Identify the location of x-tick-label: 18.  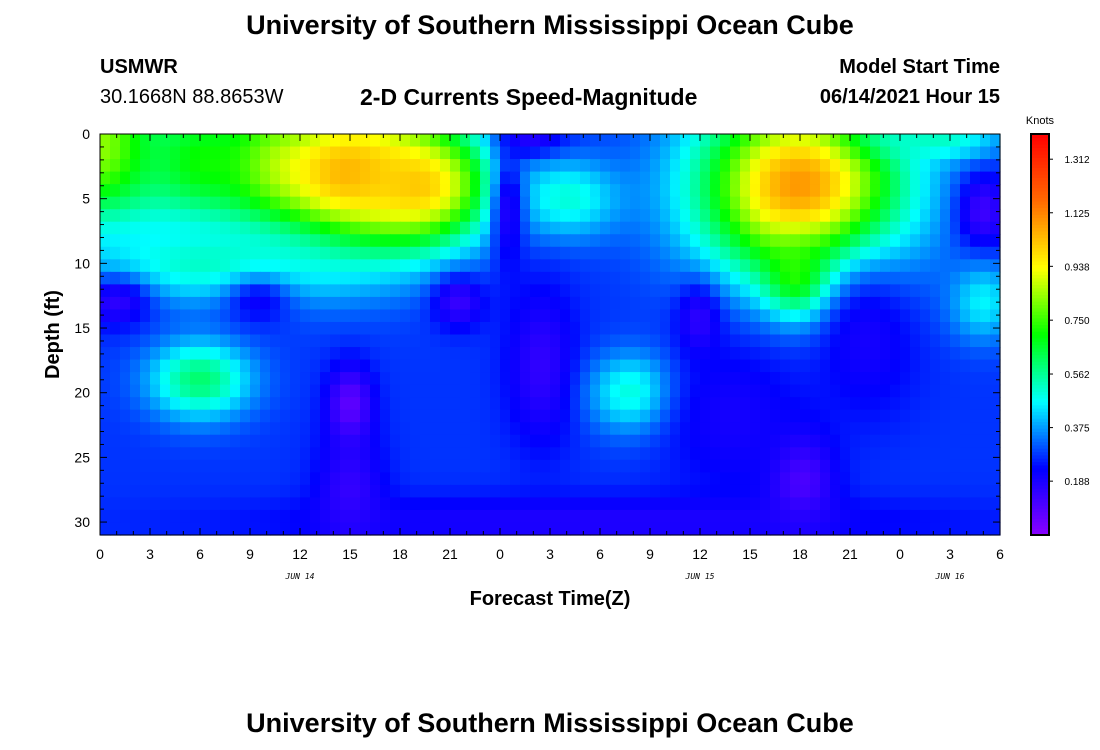
(400, 554).